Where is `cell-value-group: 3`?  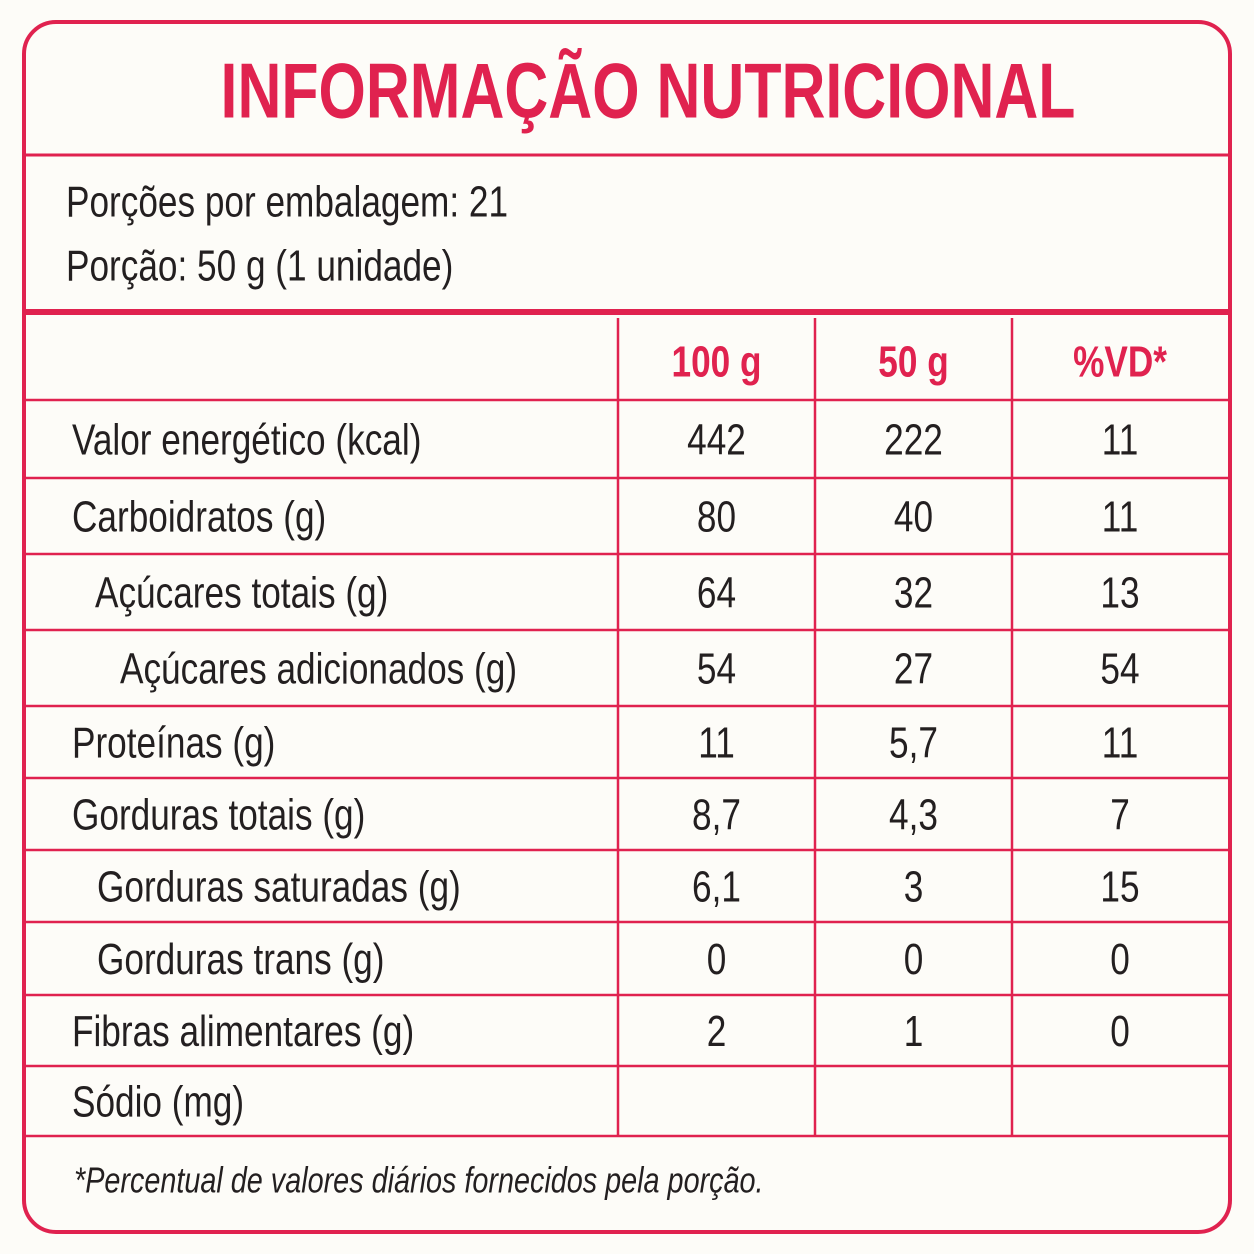 cell-value-group: 3 is located at coordinates (914, 887).